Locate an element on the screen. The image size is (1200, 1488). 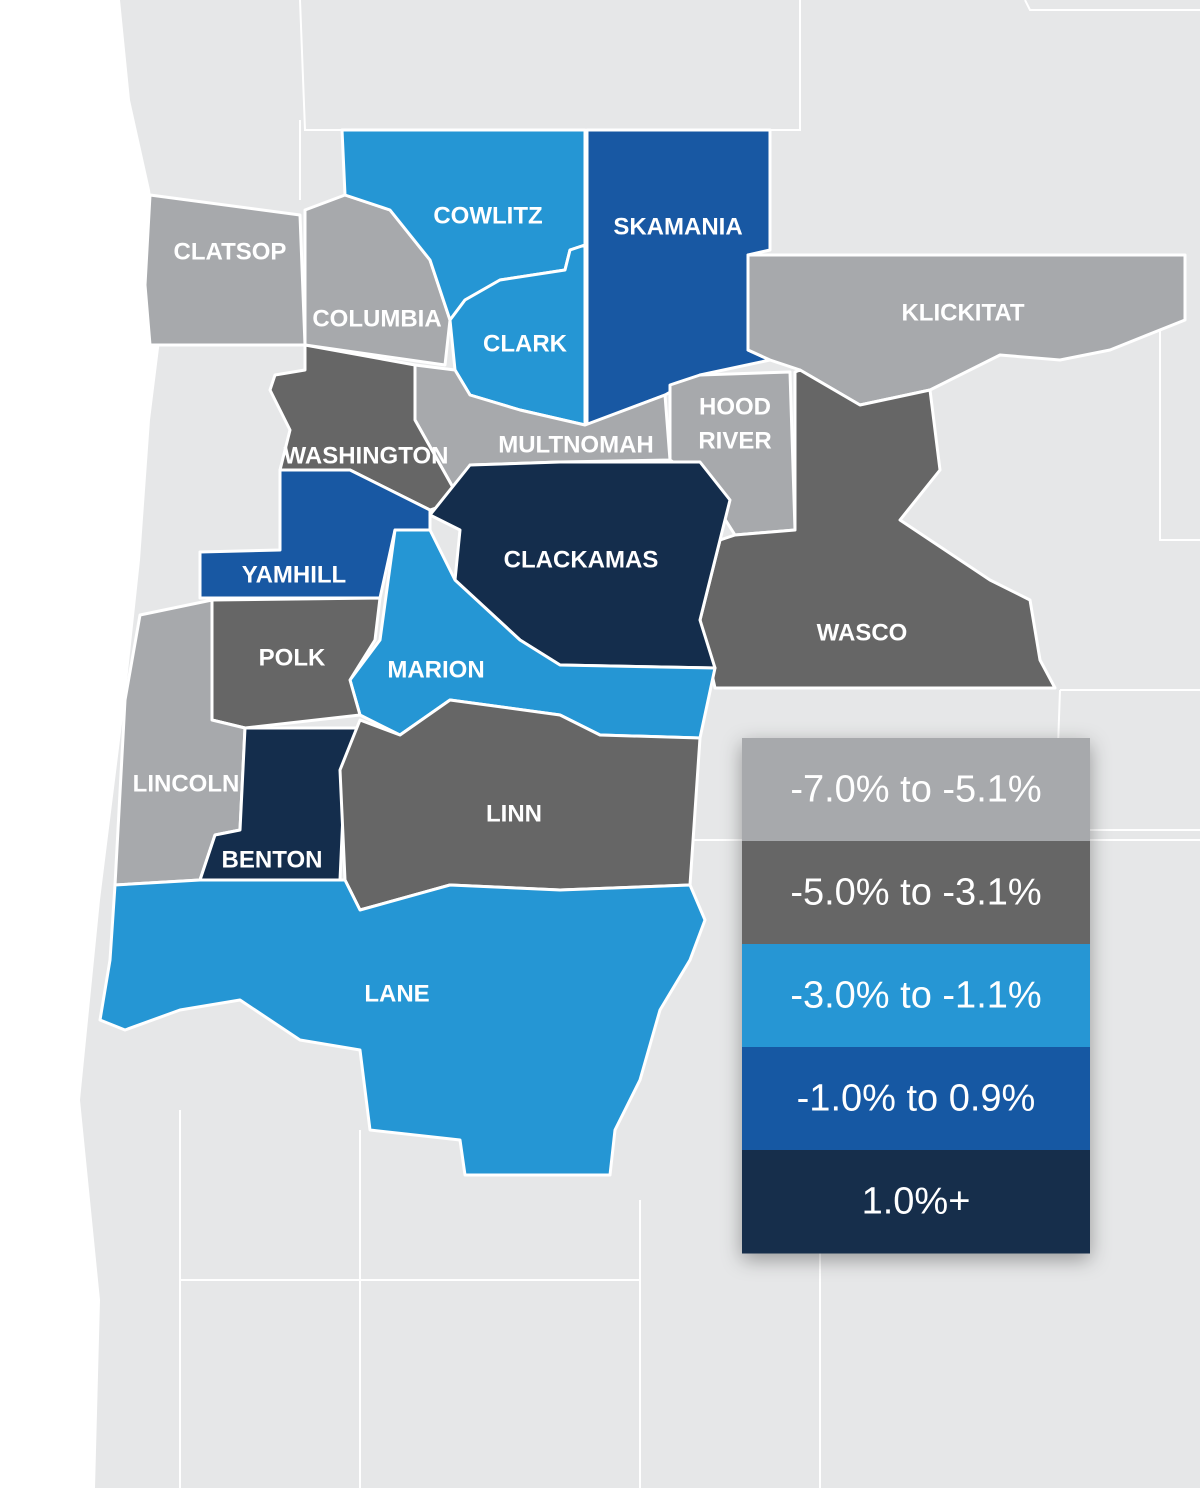
county-label: LANE is located at coordinates (396, 993).